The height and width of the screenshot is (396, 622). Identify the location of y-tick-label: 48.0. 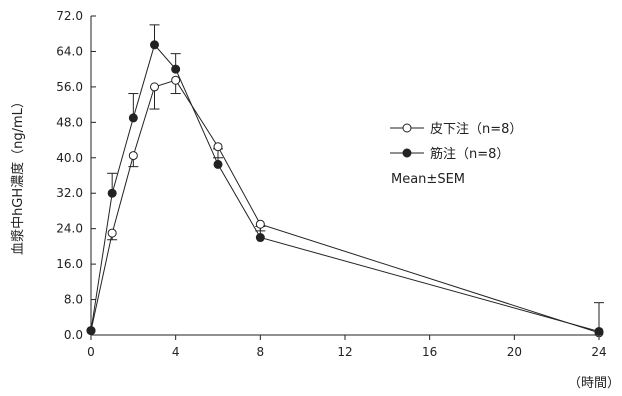
(69, 122).